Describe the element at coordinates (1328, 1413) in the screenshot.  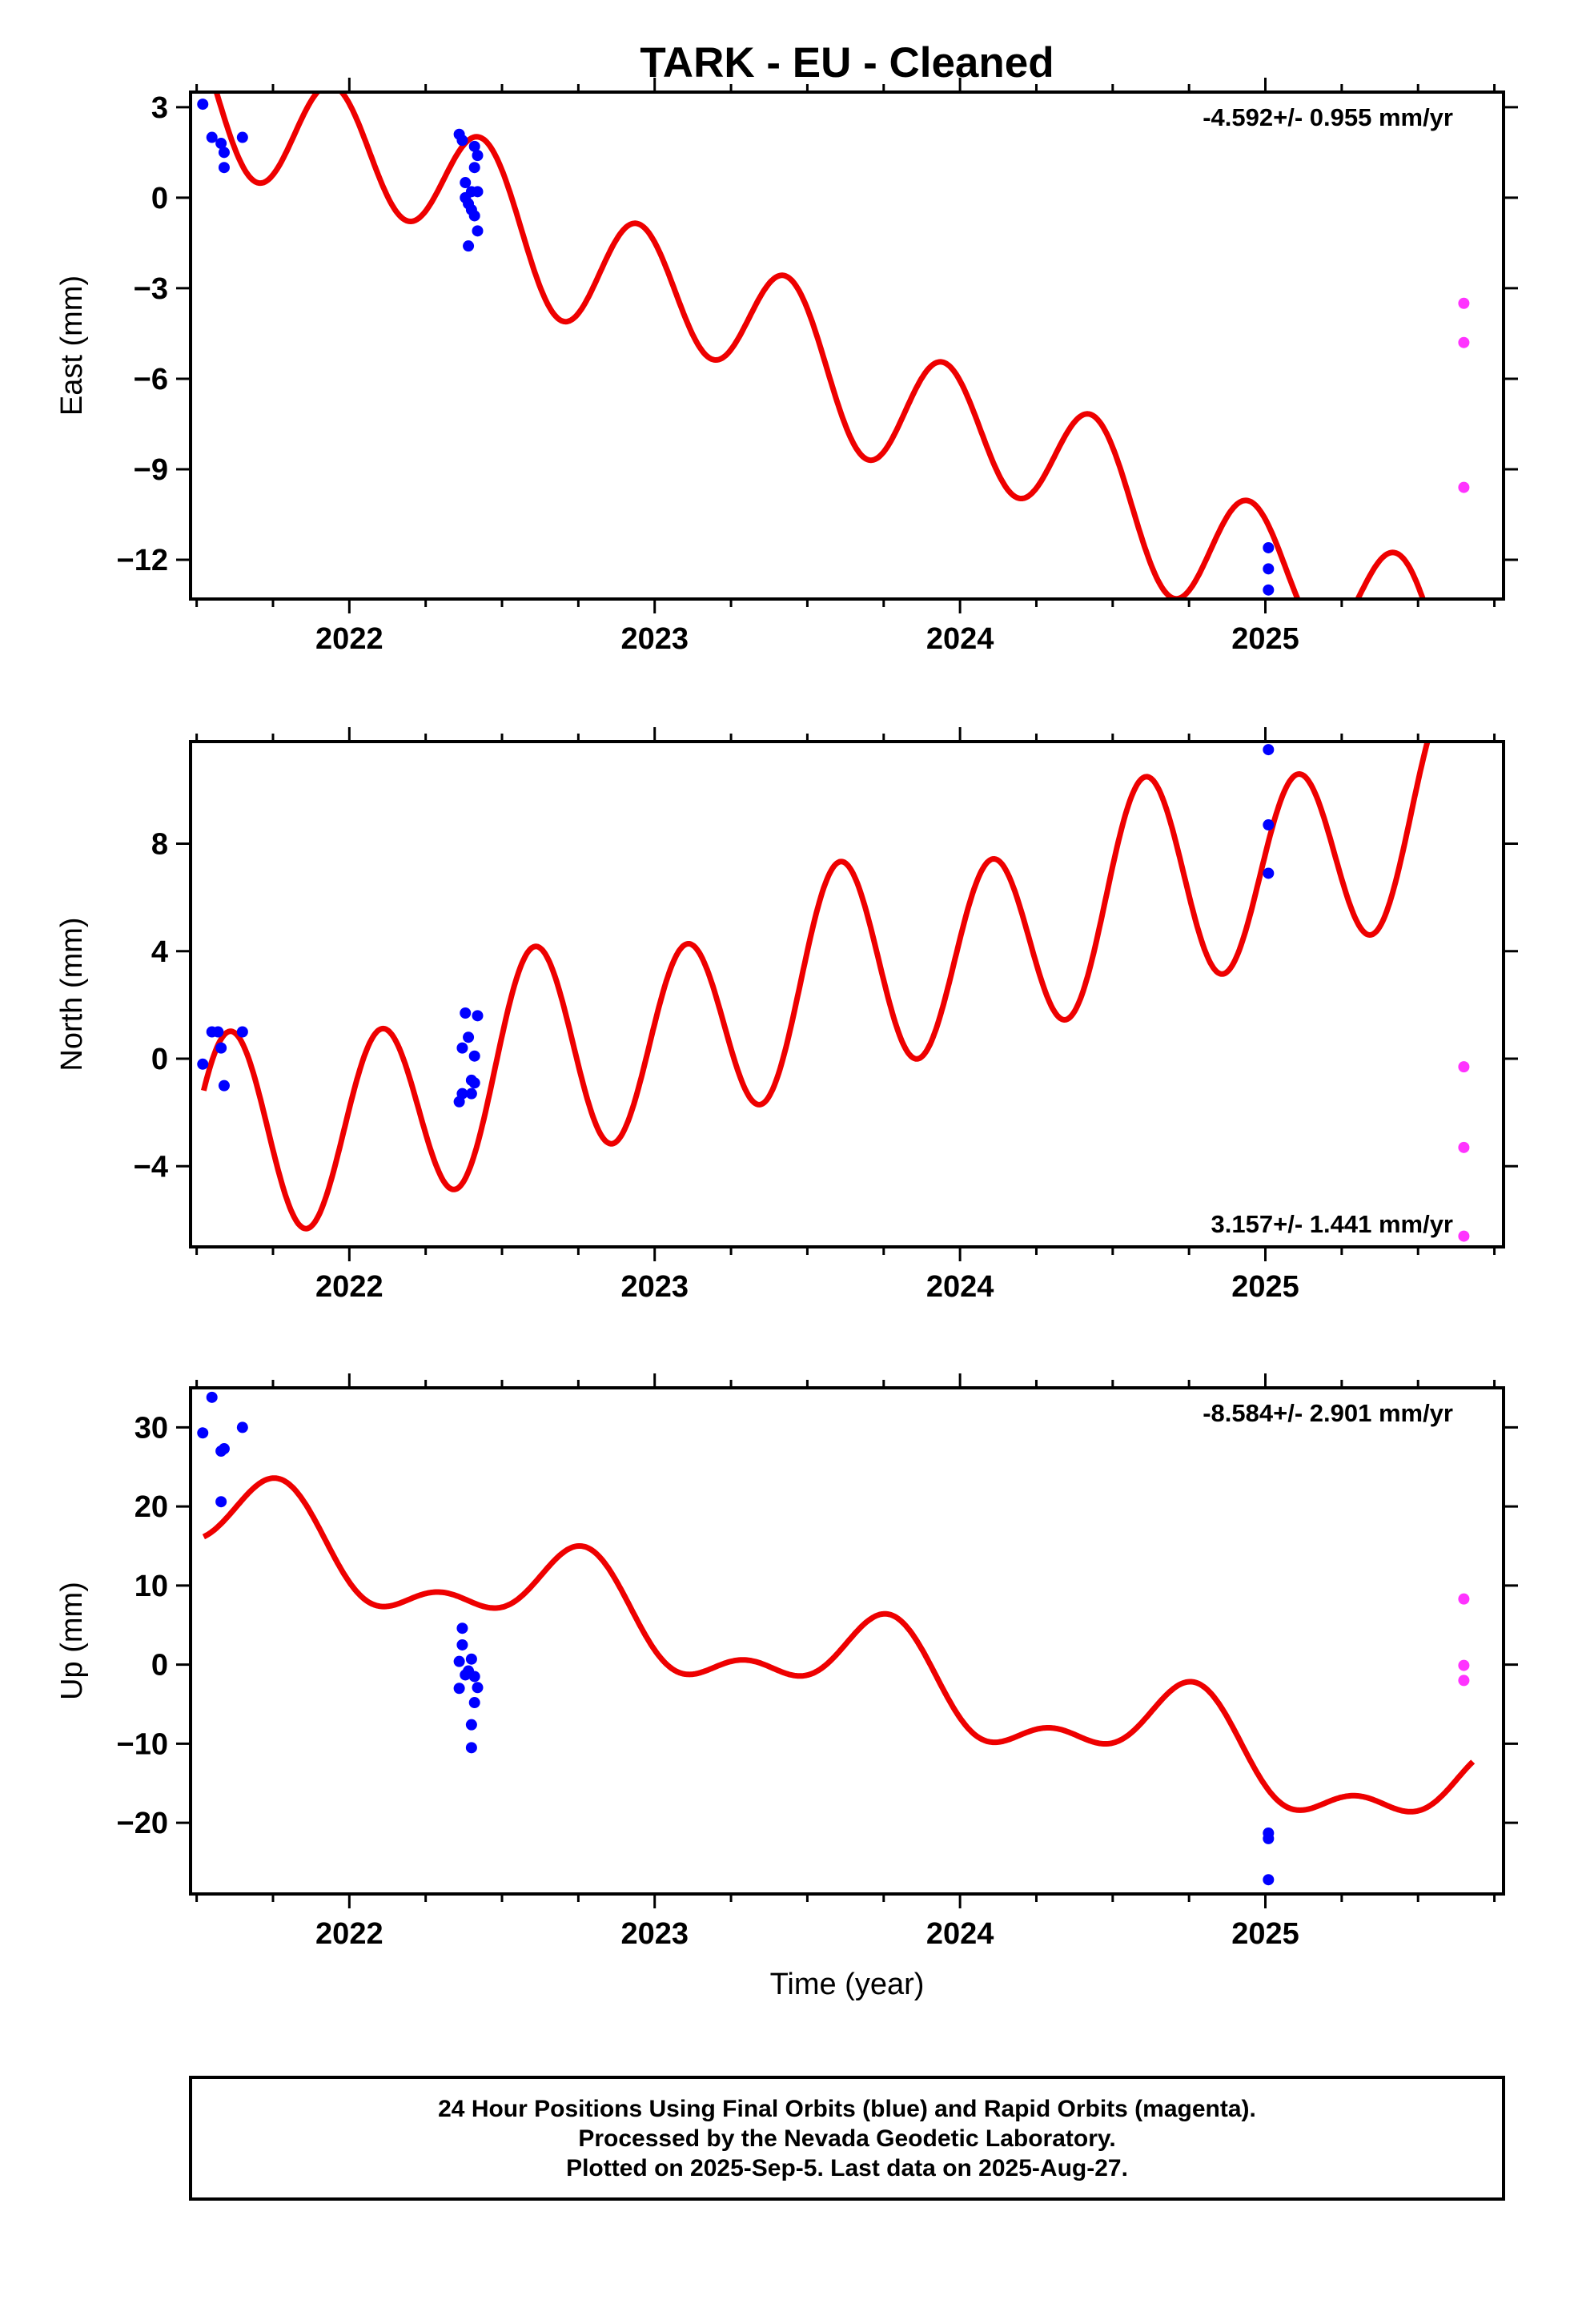
I see `velocity-rate-label: -8.584+/- 2.901 mm/yr` at that location.